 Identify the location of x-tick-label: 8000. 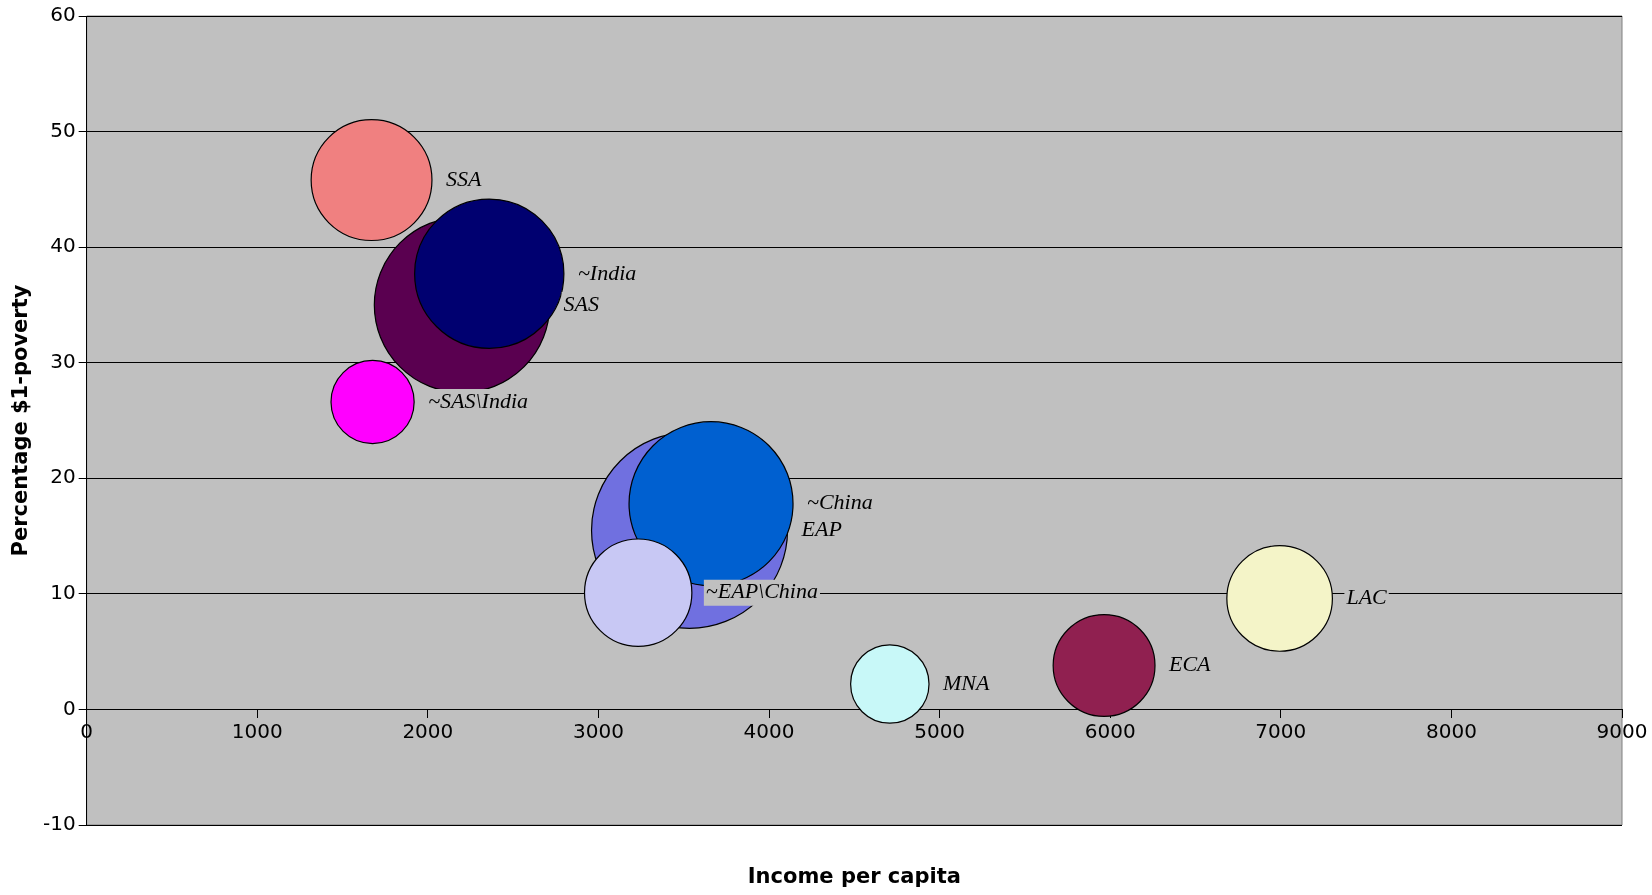
(1451, 730).